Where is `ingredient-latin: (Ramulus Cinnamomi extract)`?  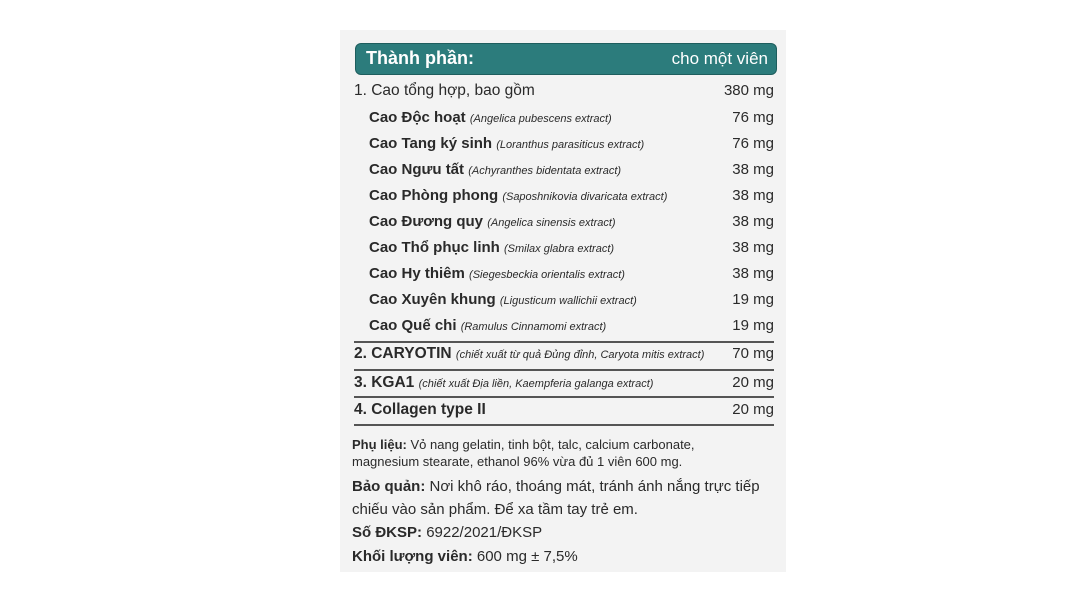
ingredient-latin: (Ramulus Cinnamomi extract) is located at coordinates (533, 327).